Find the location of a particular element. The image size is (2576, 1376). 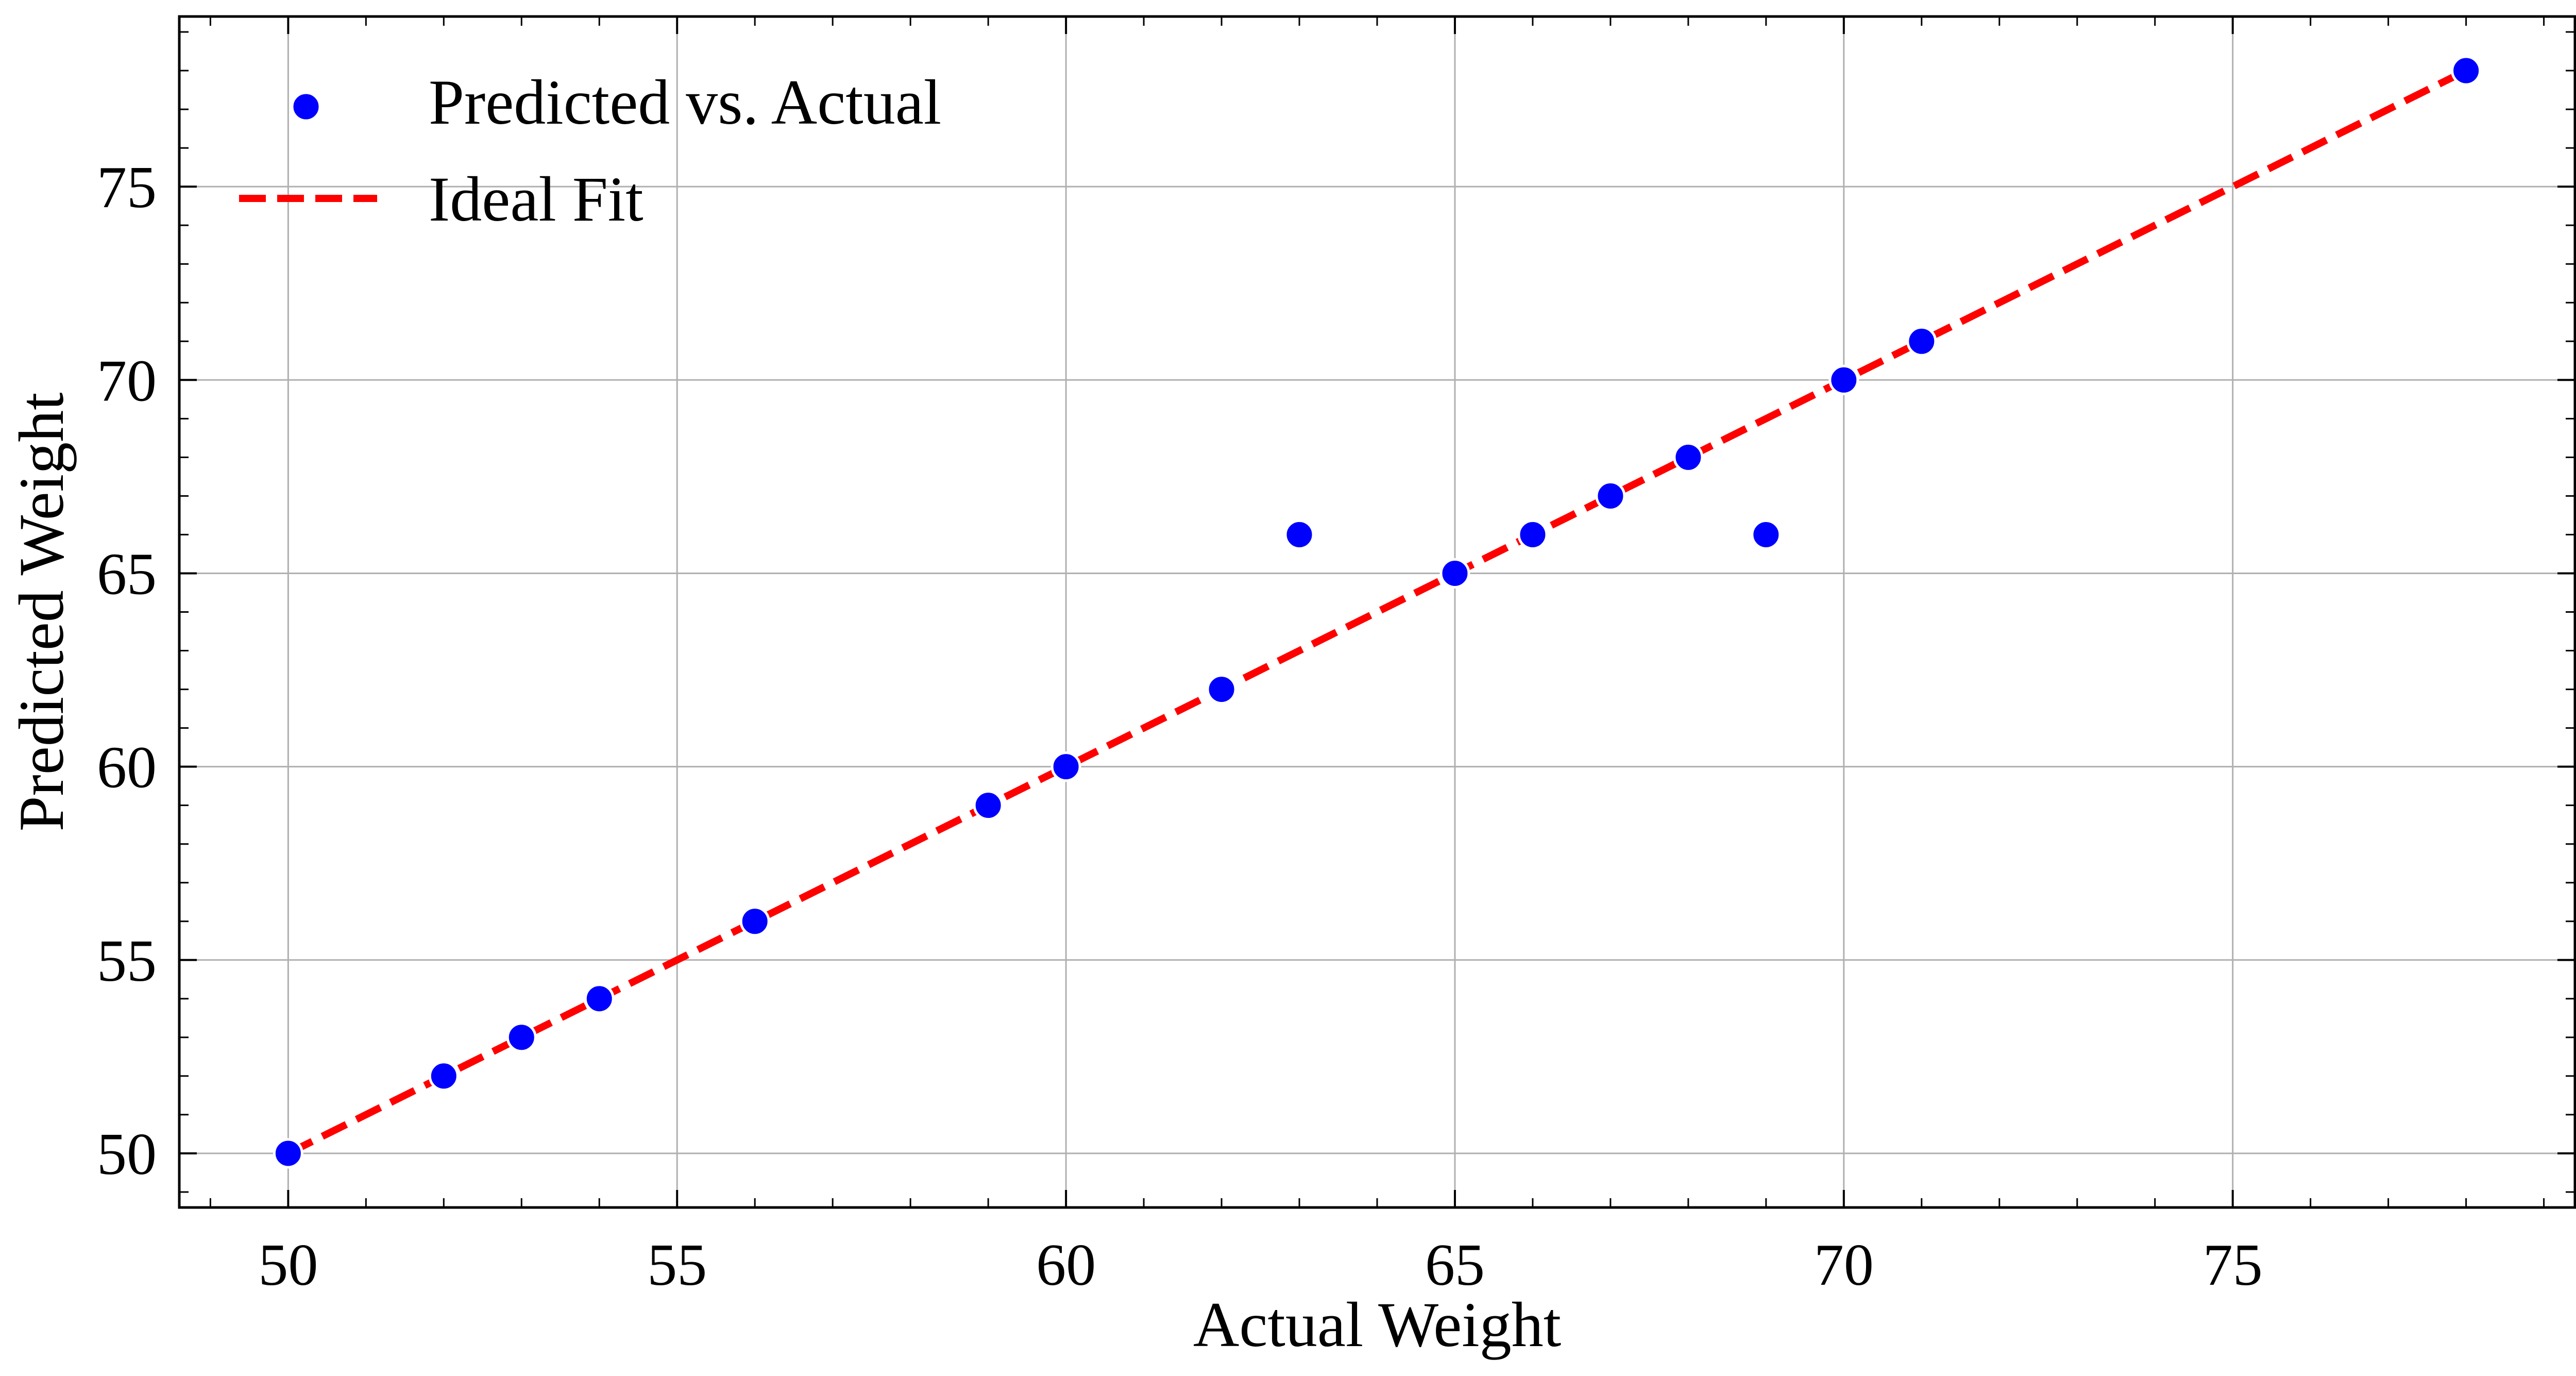

y-tick-label: 60 is located at coordinates (127, 768).